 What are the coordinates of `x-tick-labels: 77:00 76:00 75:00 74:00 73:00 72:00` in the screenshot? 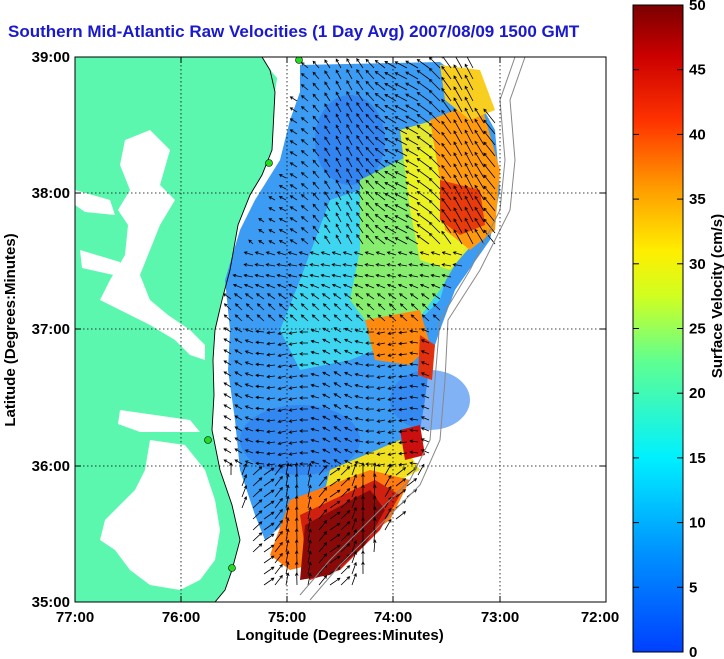 It's located at (337, 617).